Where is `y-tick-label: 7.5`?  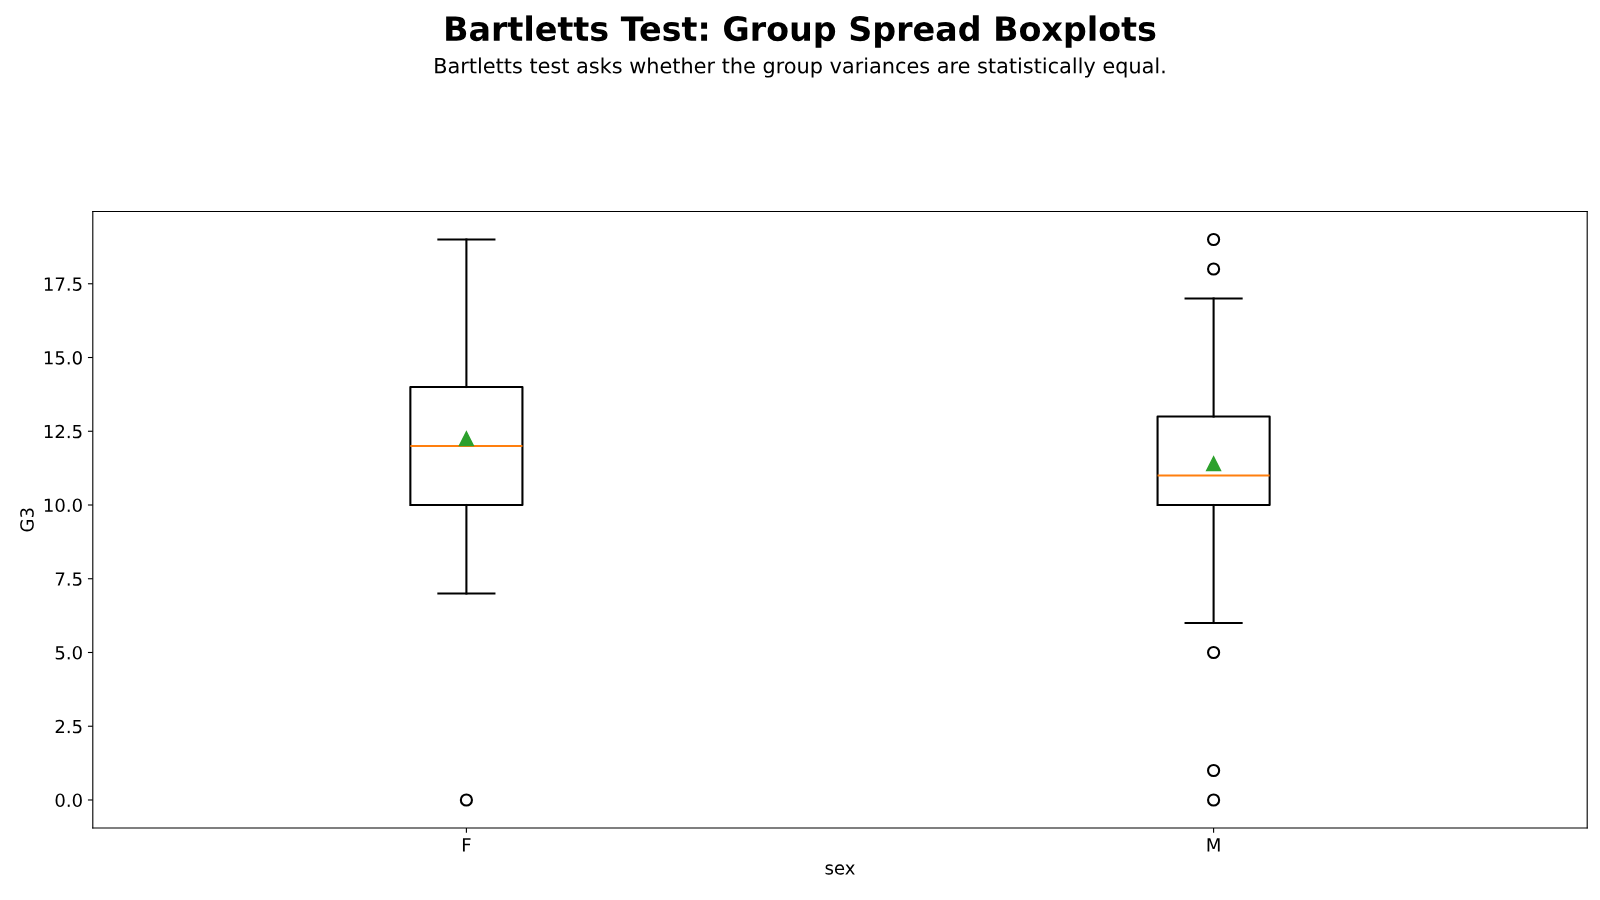 y-tick-label: 7.5 is located at coordinates (68, 579).